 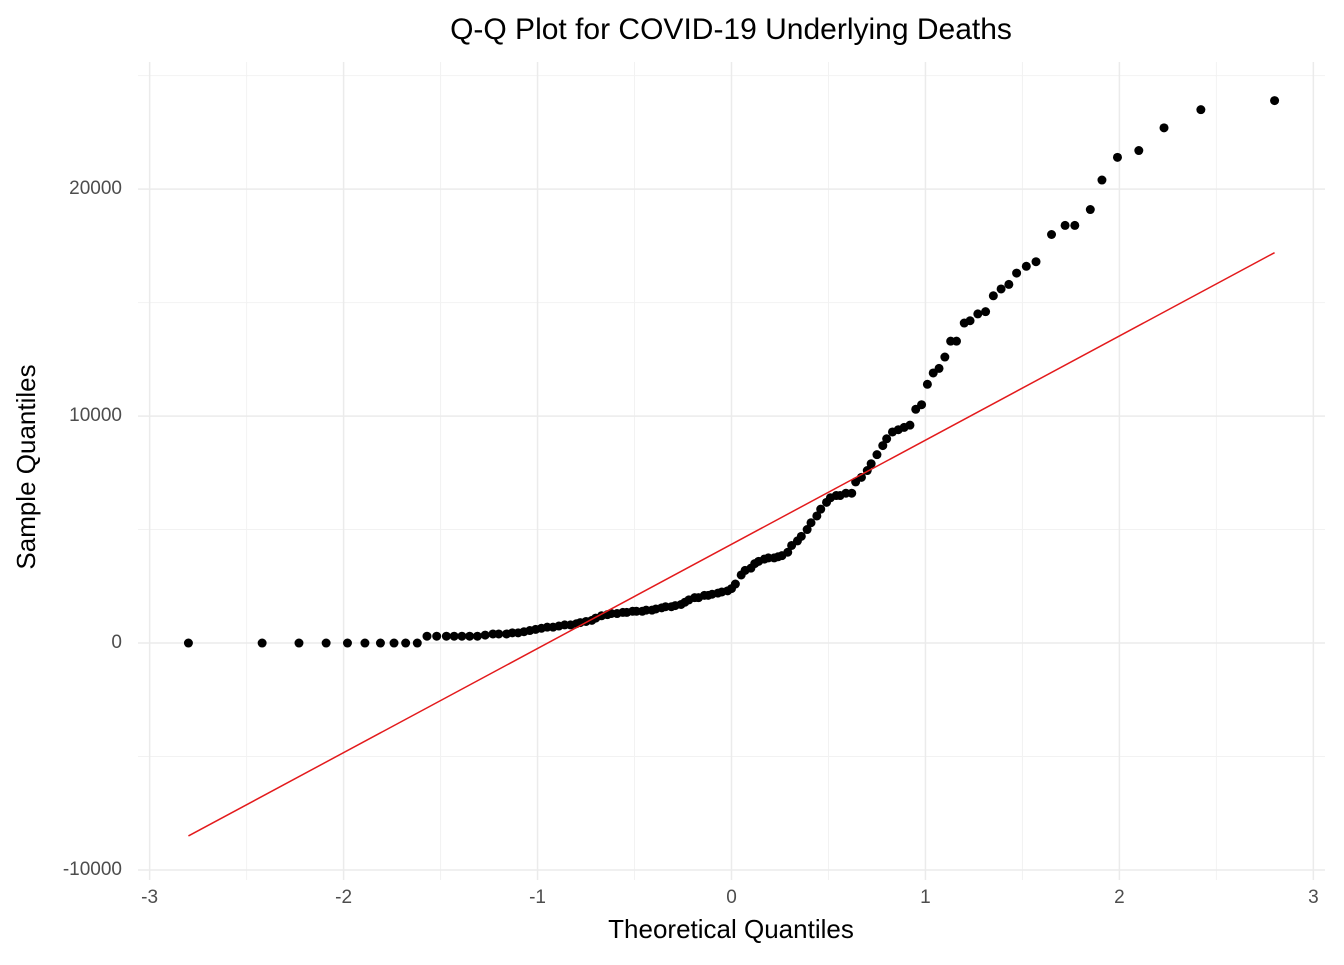 I want to click on x-tick-label: -2, so click(x=343, y=897).